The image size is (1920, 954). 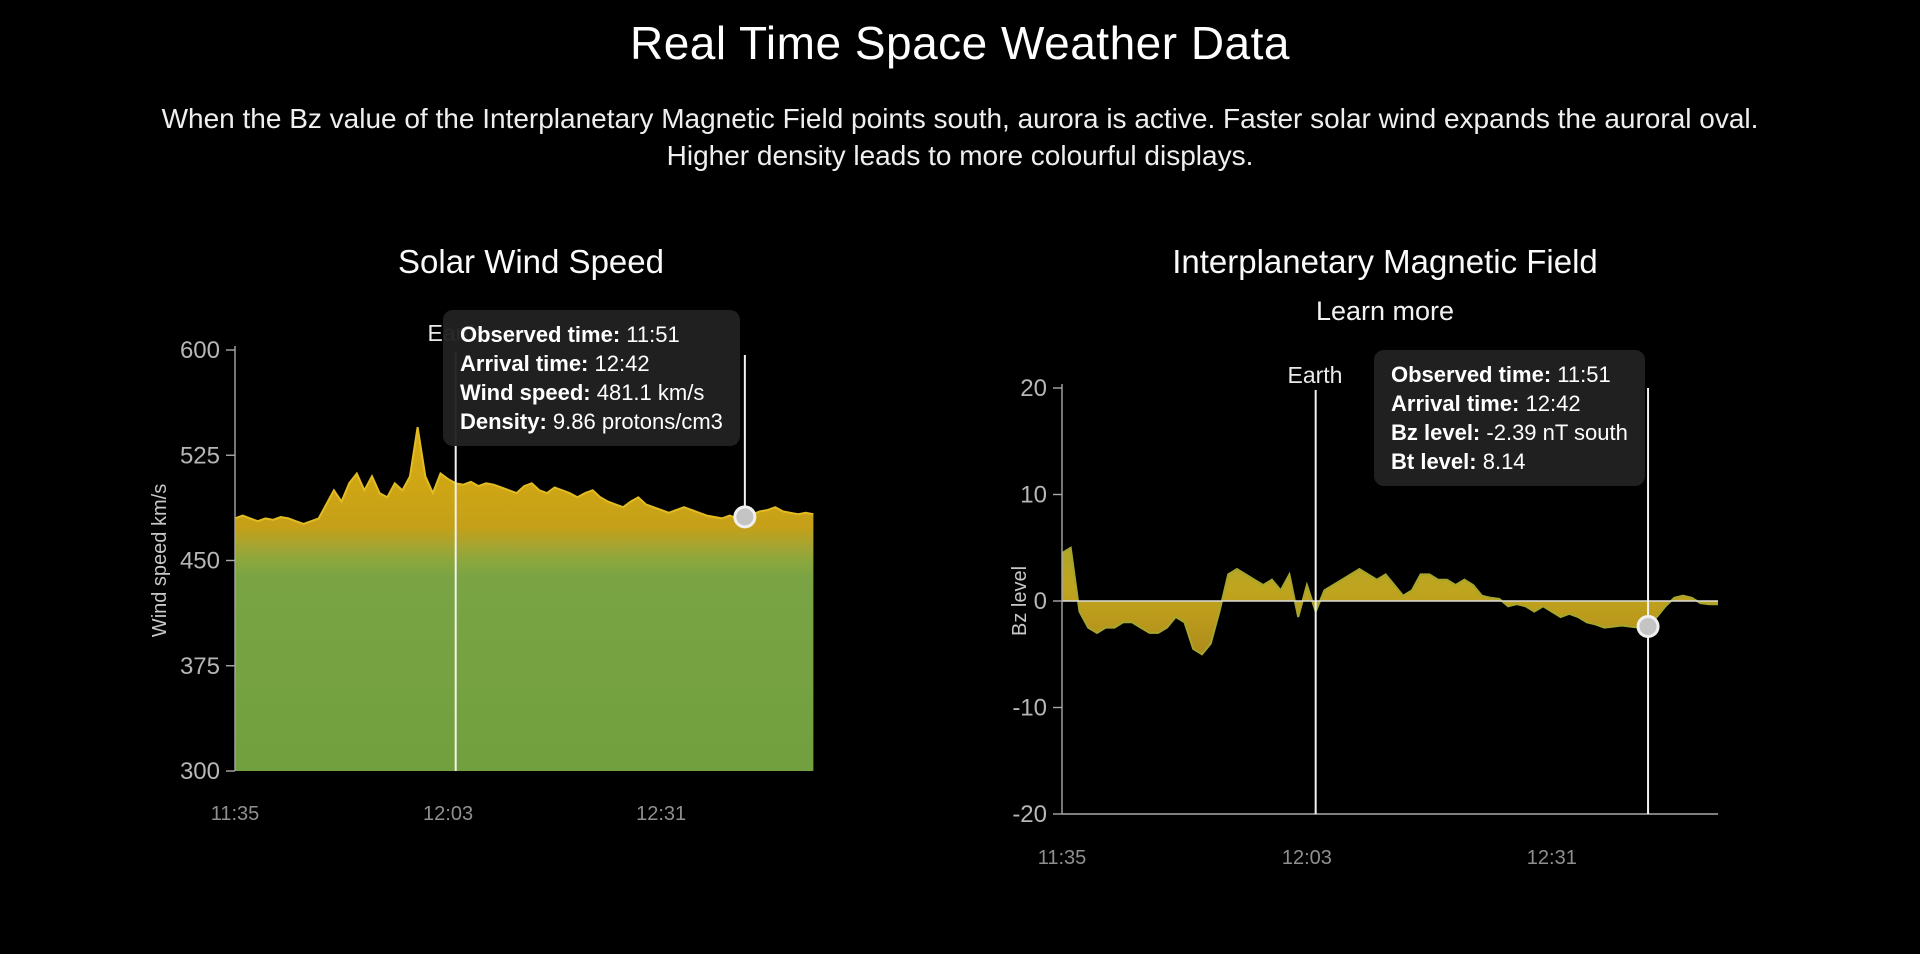 I want to click on tooltip-row: Bt level: 8.14, so click(x=1509, y=461).